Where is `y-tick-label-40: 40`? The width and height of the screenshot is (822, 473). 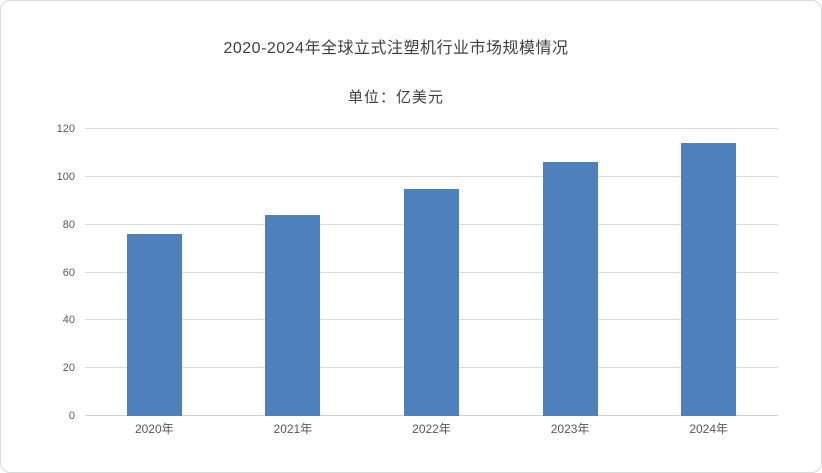 y-tick-label-40: 40 is located at coordinates (68, 320).